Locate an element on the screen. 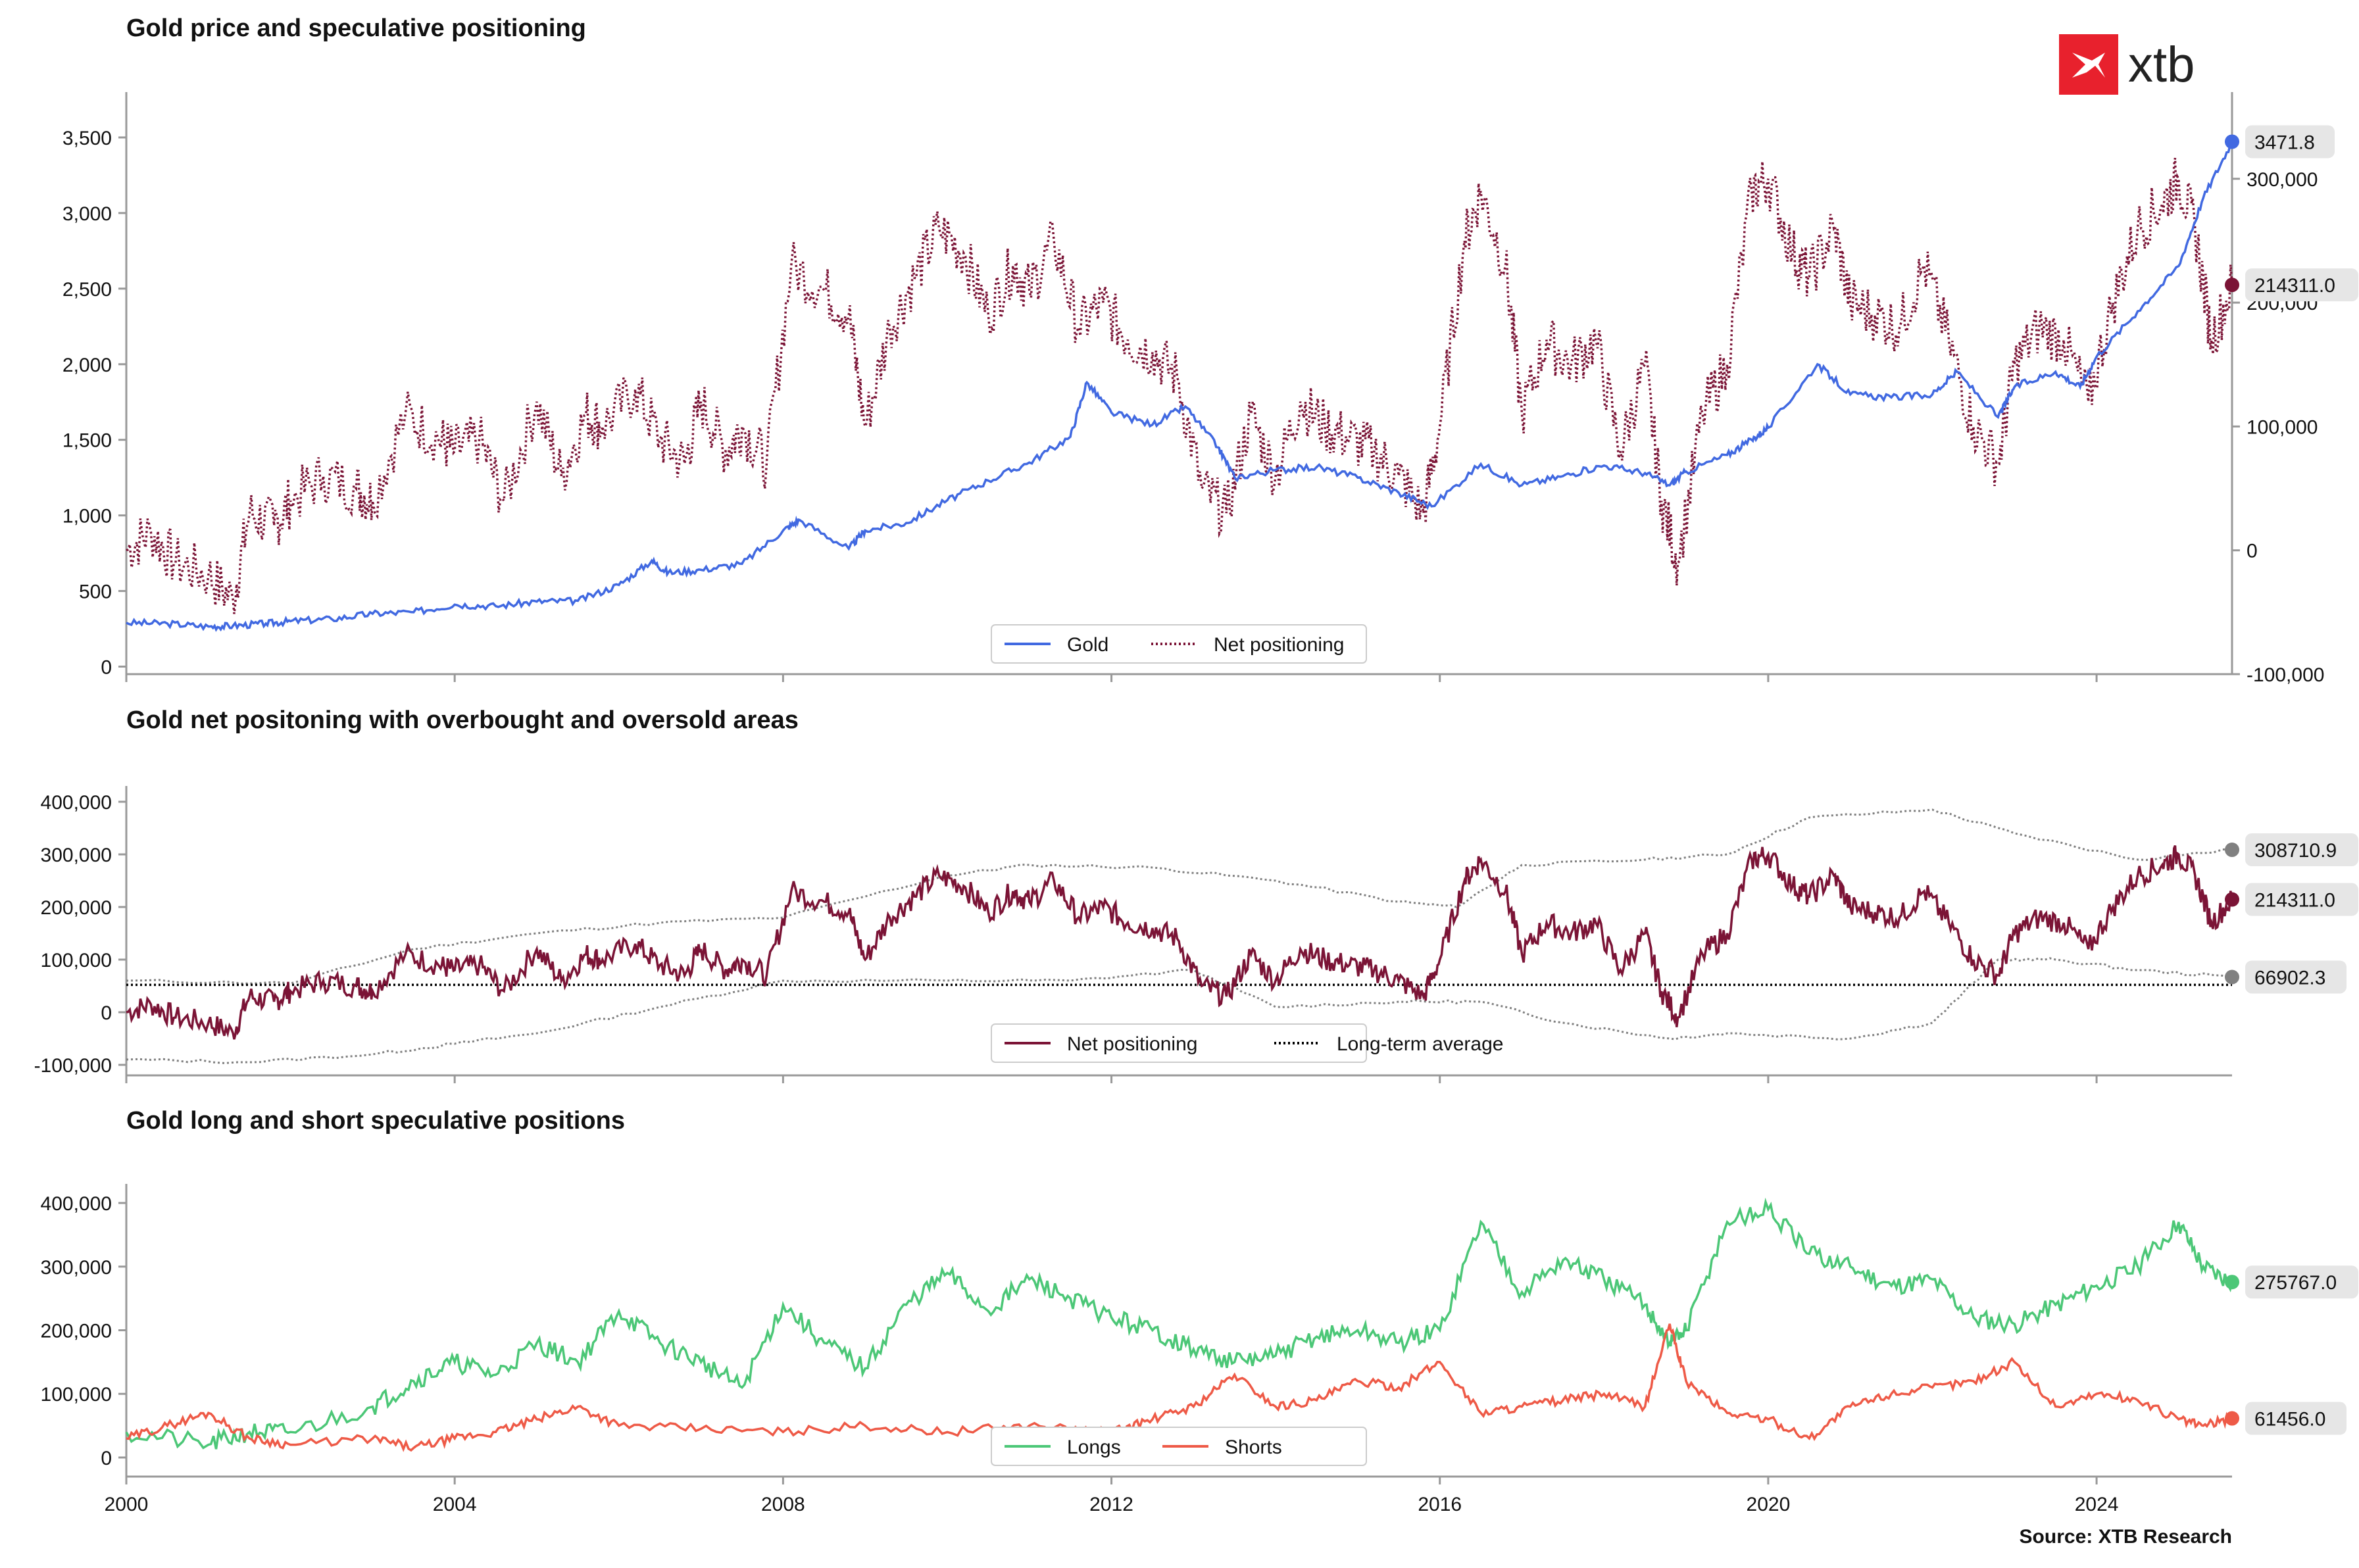 The image size is (2359, 1568). x-tick-label: 2020 is located at coordinates (1769, 1504).